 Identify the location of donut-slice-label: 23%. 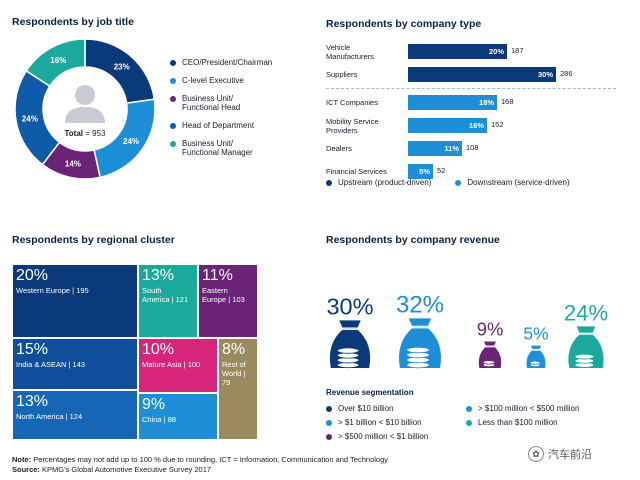
(122, 67).